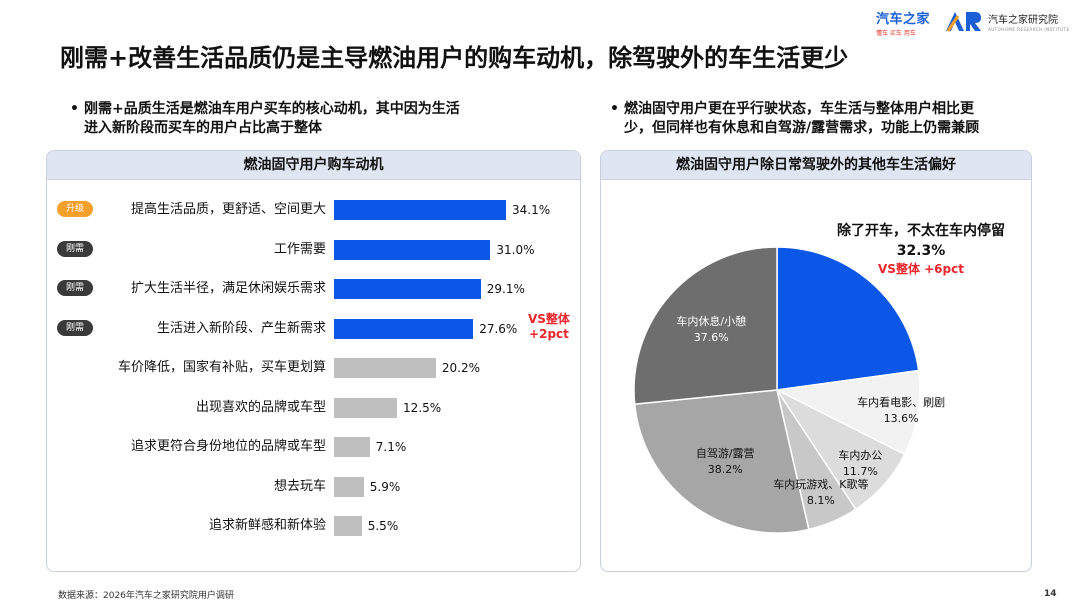 The image size is (1080, 603). What do you see at coordinates (454, 58) in the screenshot?
I see `page-title: 刚需+改善生活品质仍是主导燃油用户的购车动机，除驾驶外的车生活更少` at bounding box center [454, 58].